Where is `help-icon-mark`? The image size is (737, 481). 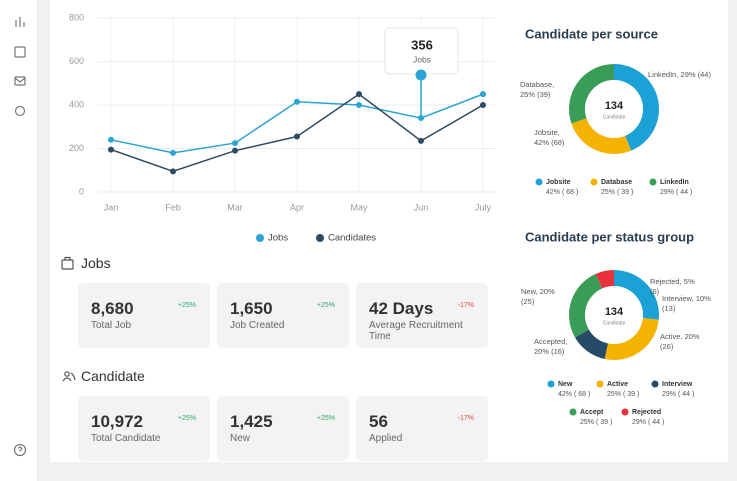
help-icon-mark is located at coordinates (20, 449).